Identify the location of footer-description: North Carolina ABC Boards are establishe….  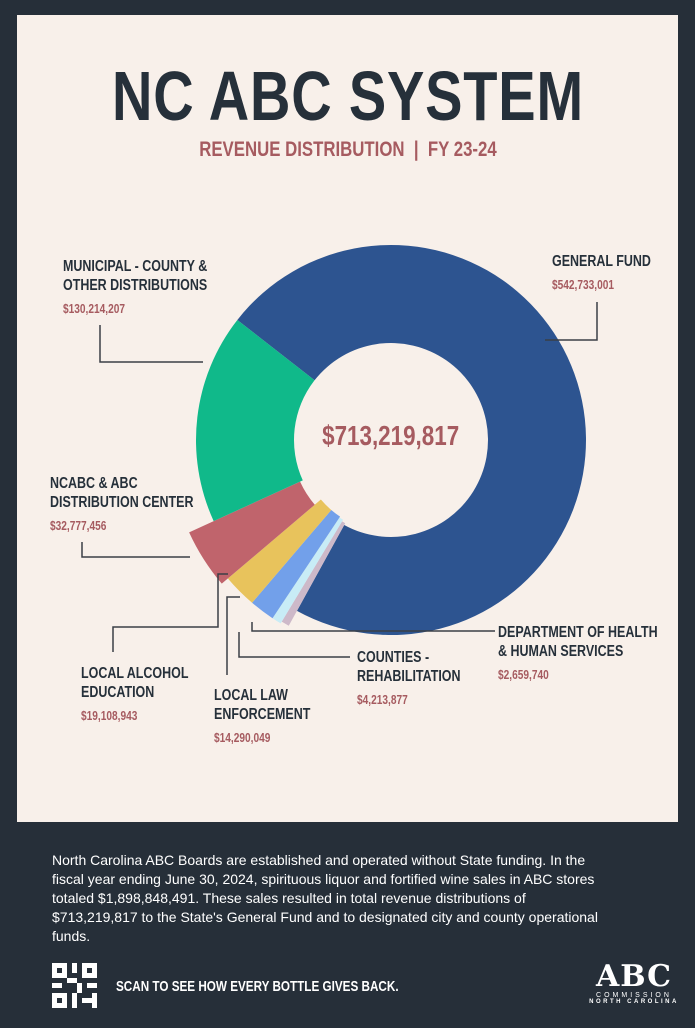
(325, 898).